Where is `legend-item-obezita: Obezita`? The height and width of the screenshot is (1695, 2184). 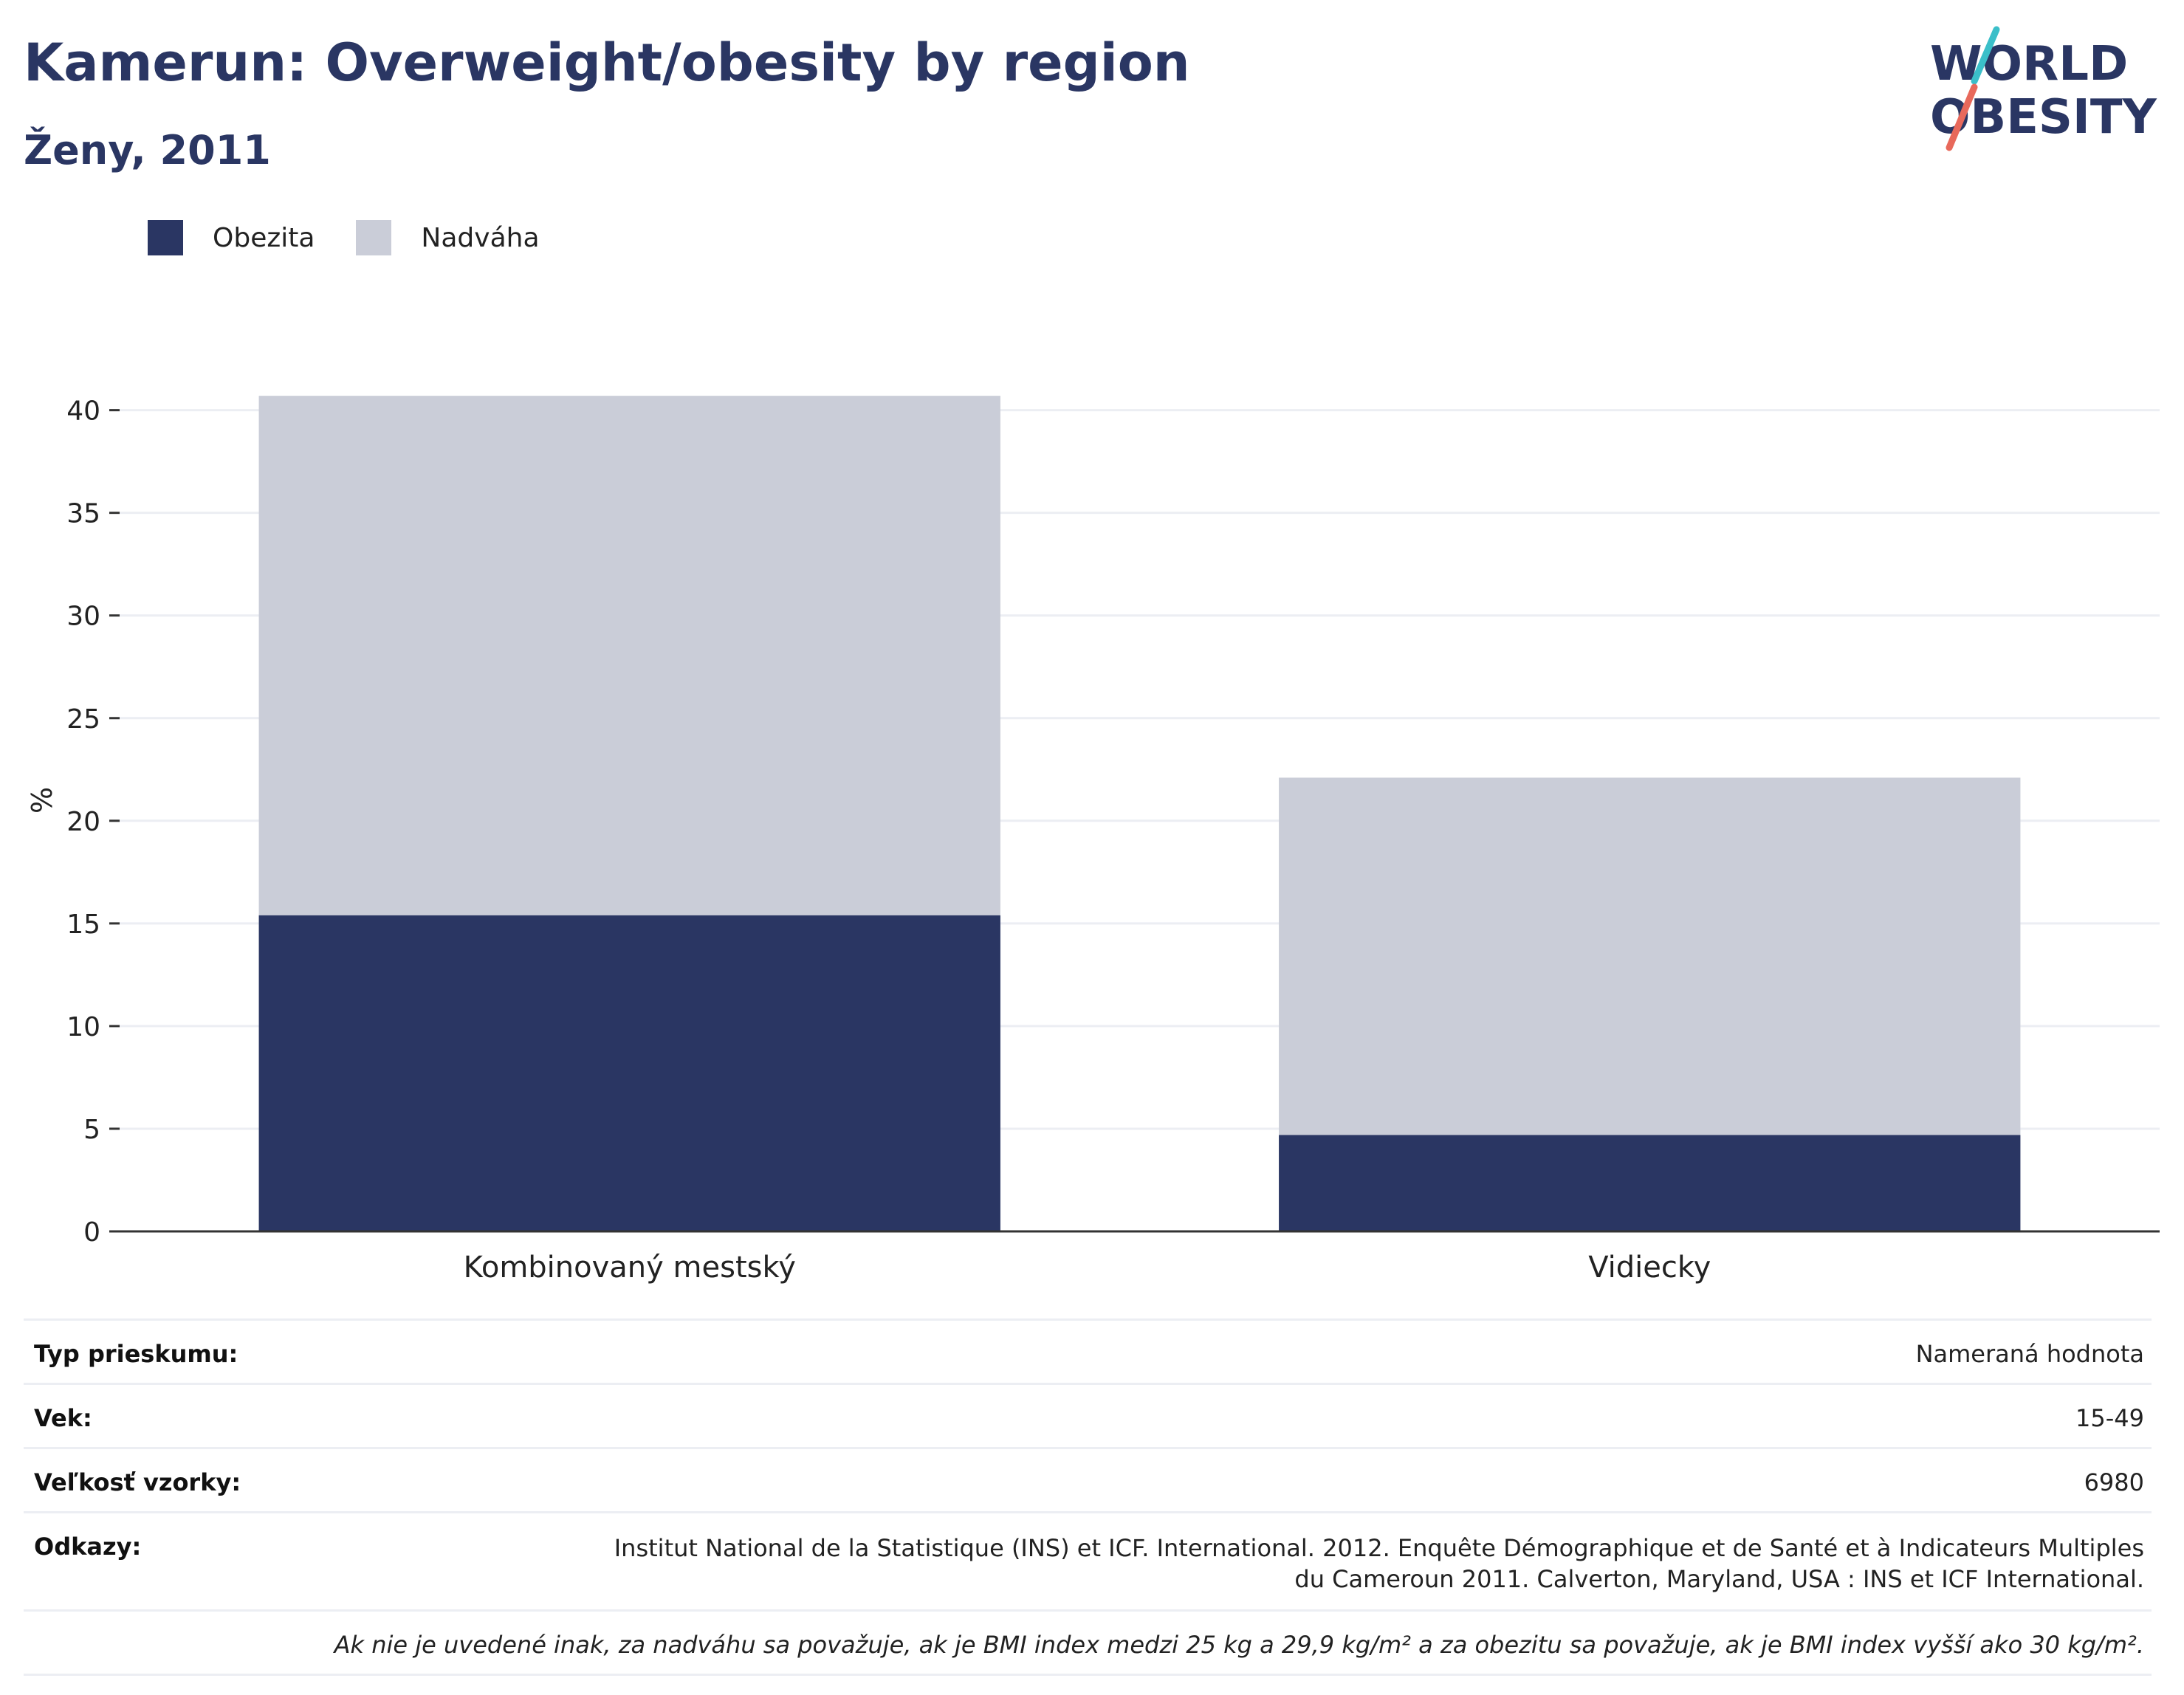 legend-item-obezita: Obezita is located at coordinates (232, 237).